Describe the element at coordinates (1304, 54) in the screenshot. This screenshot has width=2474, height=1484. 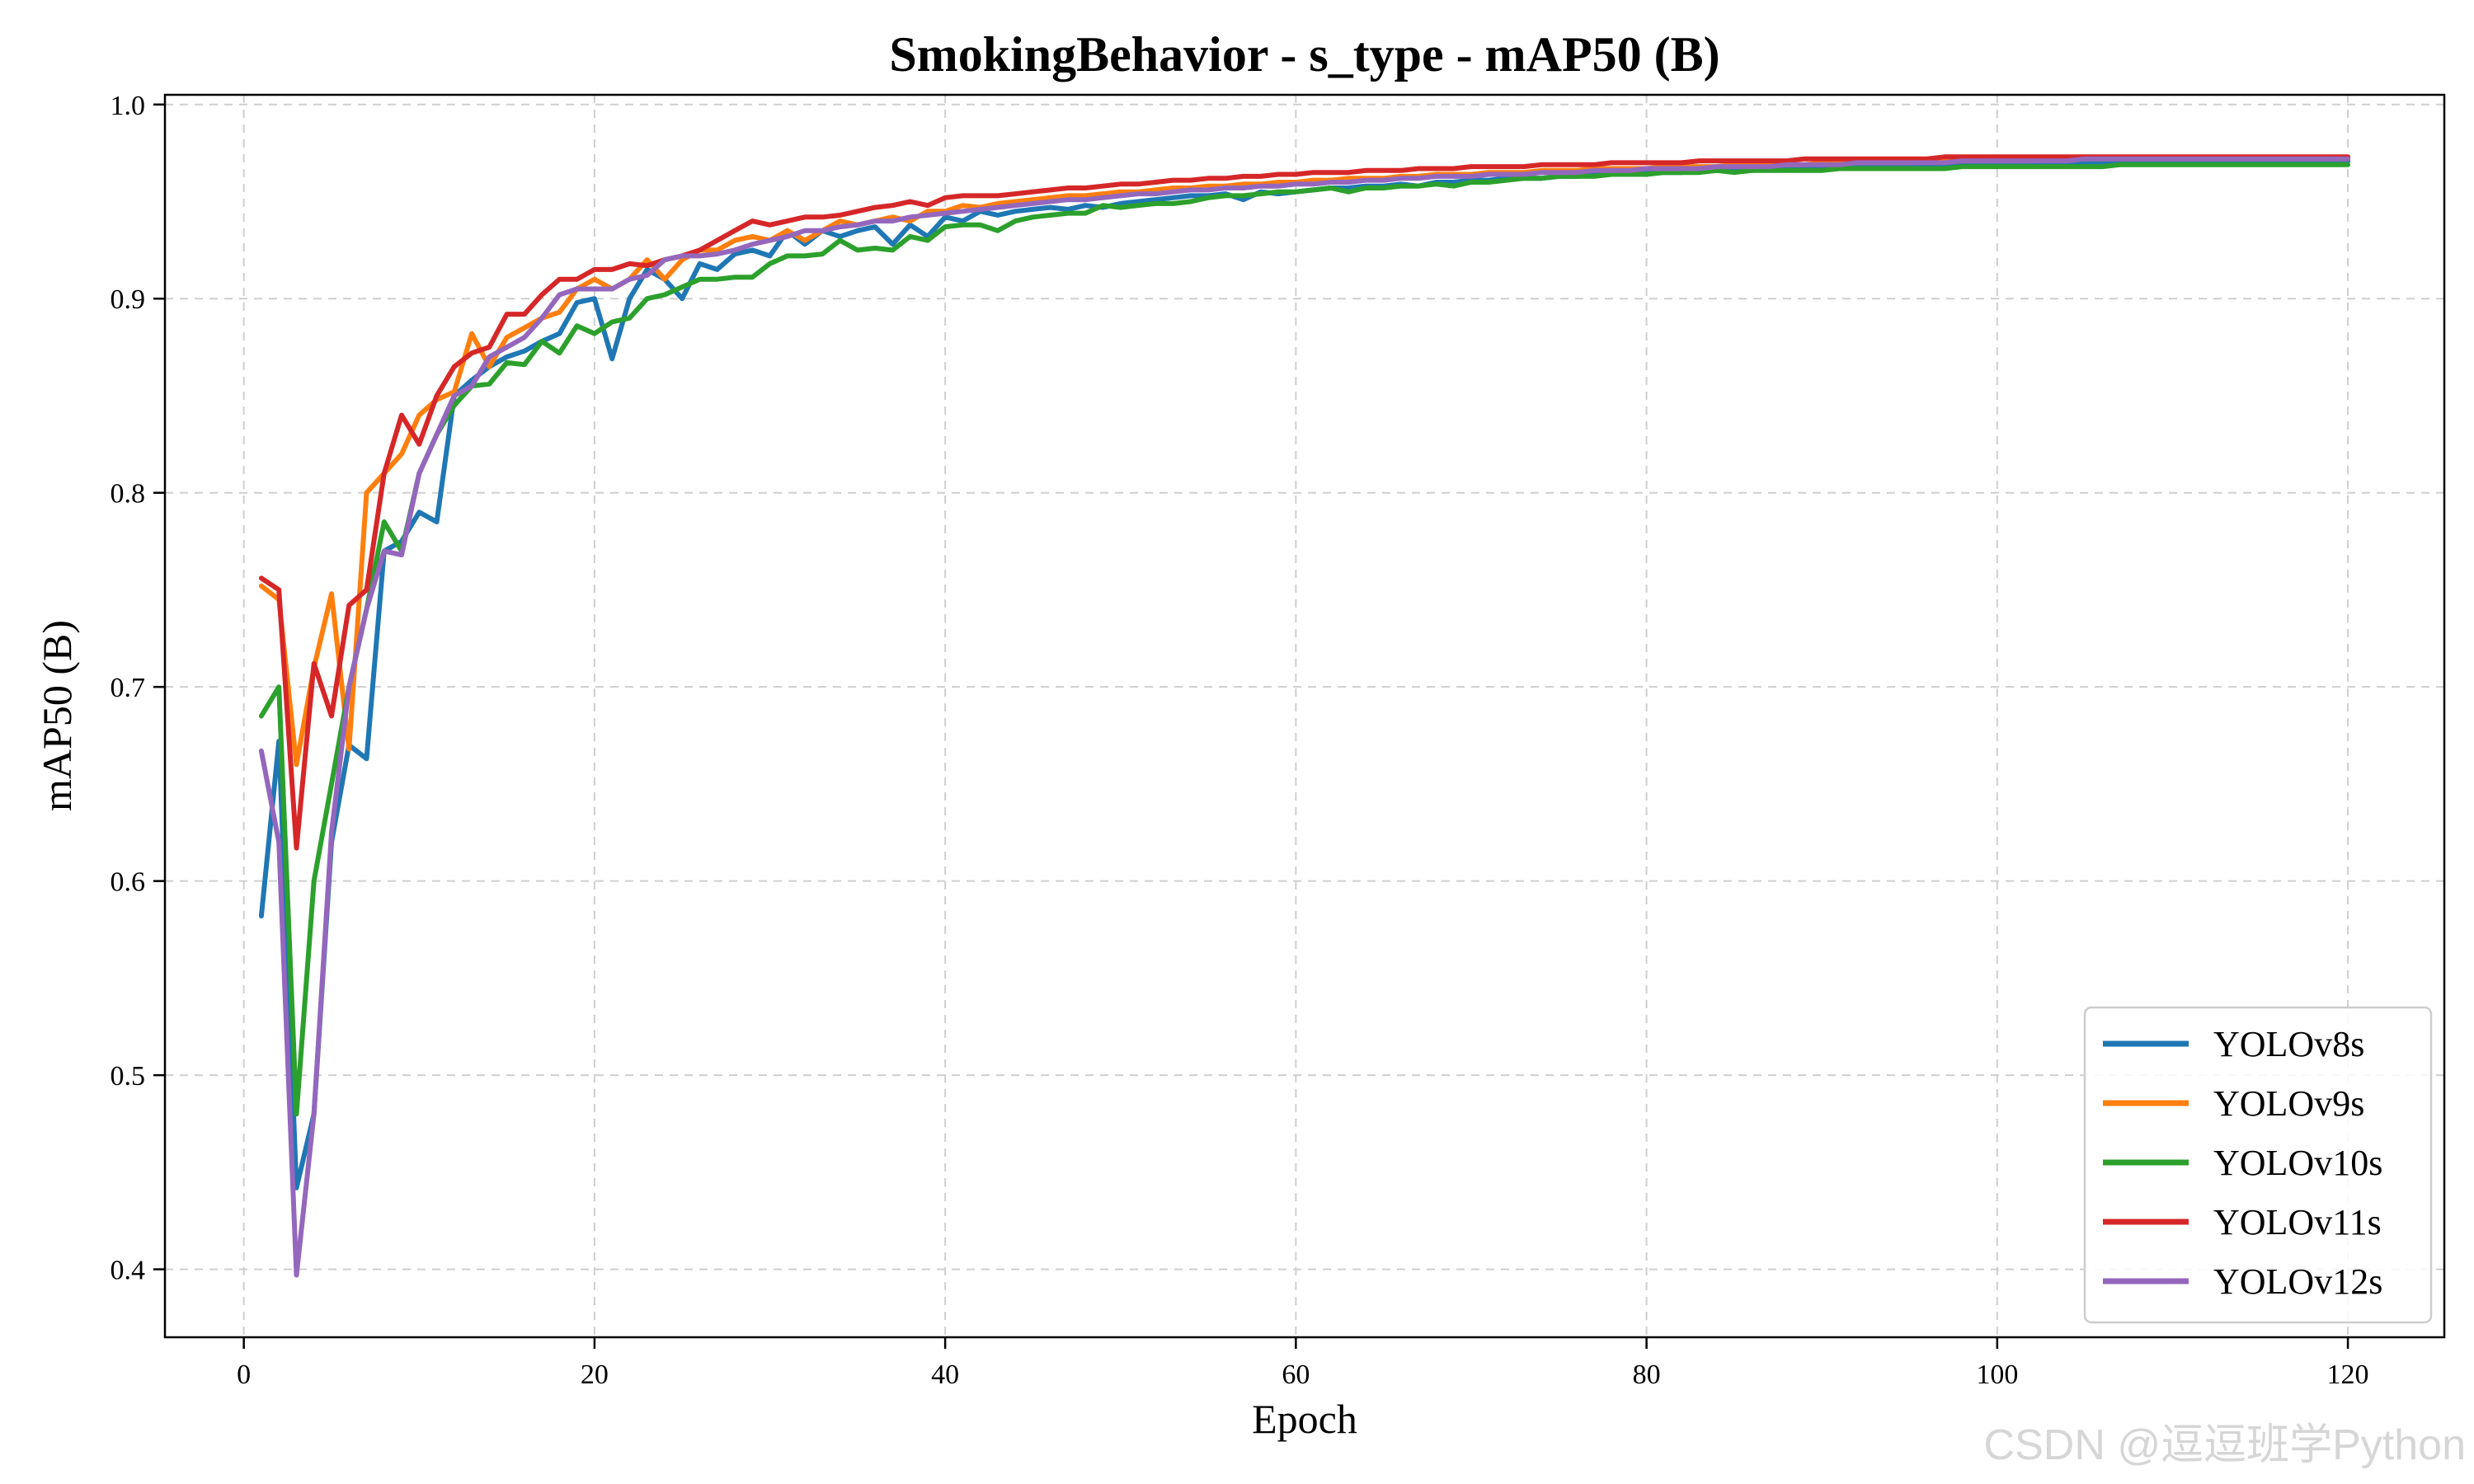
I see `chart-title: SmokingBehavior - s_type - mAP50 (B)` at that location.